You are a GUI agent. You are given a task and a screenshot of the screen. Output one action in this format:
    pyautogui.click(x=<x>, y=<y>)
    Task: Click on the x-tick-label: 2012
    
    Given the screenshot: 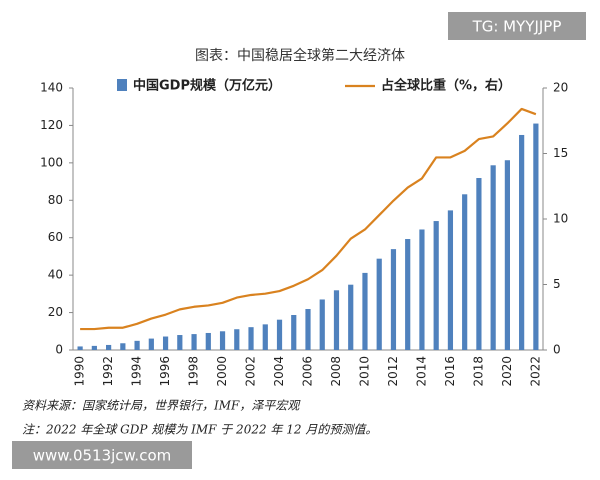 What is the action you would take?
    pyautogui.click(x=393, y=371)
    